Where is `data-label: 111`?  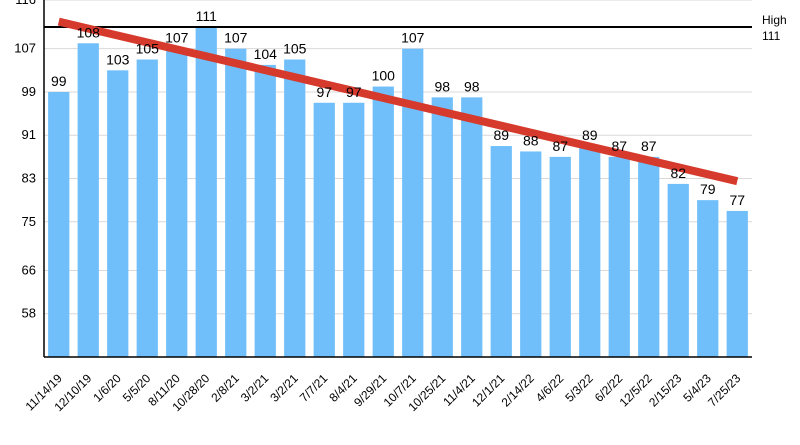
data-label: 111 is located at coordinates (206, 16).